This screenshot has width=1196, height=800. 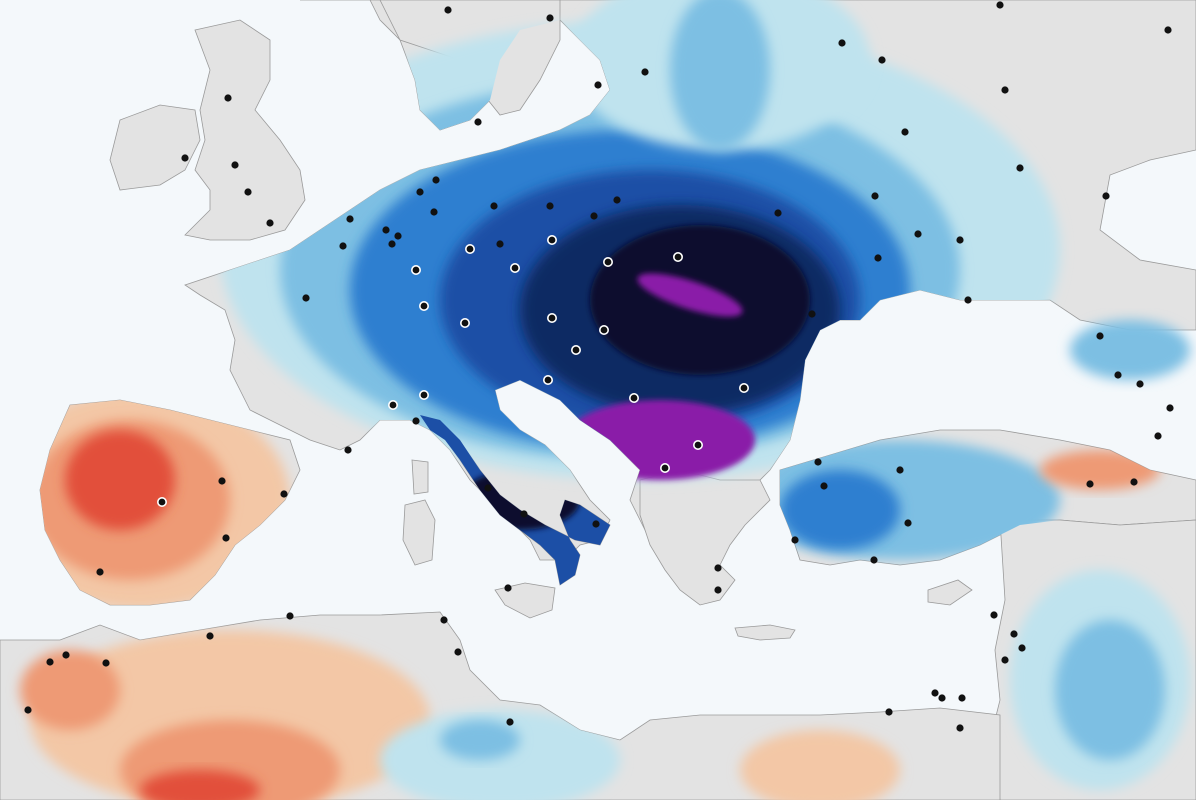 I want to click on land-great-britain, so click(x=245, y=130).